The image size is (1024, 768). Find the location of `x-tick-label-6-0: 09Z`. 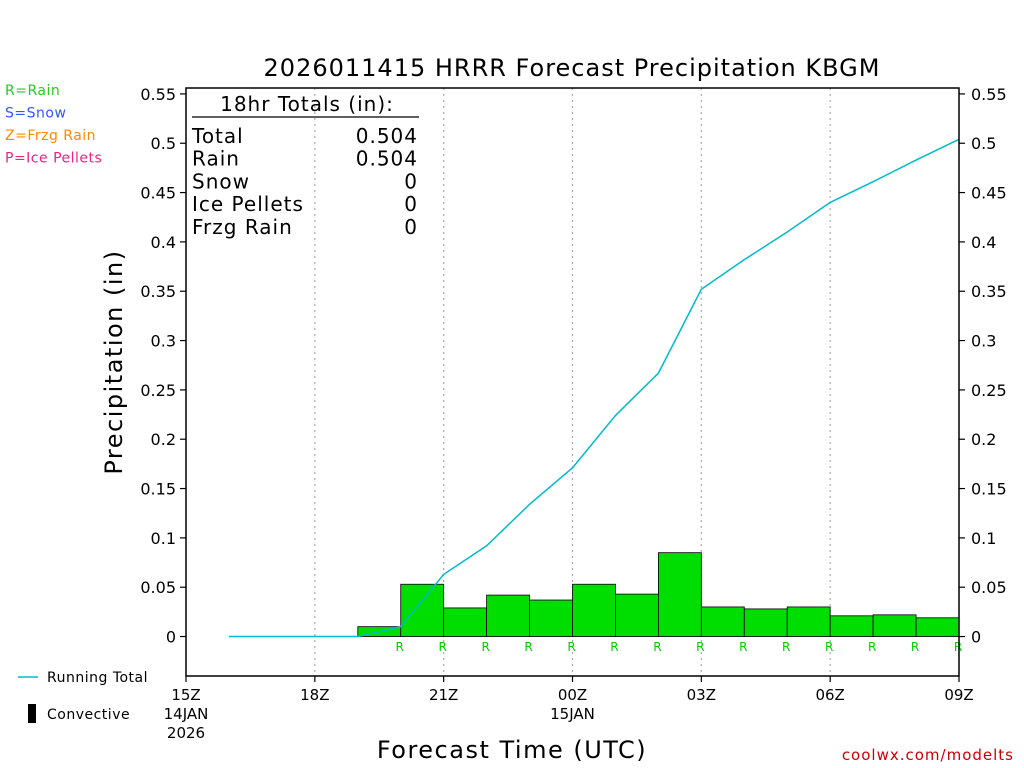

x-tick-label-6-0: 09Z is located at coordinates (958, 695).